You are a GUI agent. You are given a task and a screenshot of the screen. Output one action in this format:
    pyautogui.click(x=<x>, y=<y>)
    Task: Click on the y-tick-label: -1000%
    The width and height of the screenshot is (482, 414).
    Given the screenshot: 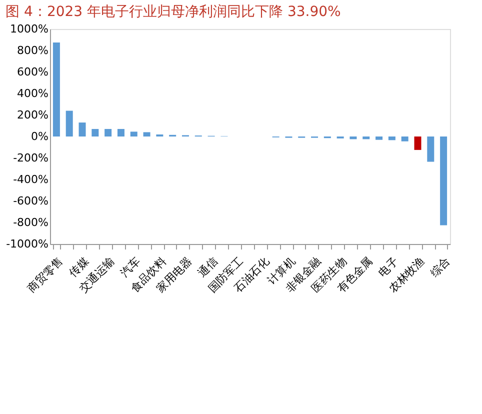 What is the action you would take?
    pyautogui.click(x=27, y=244)
    